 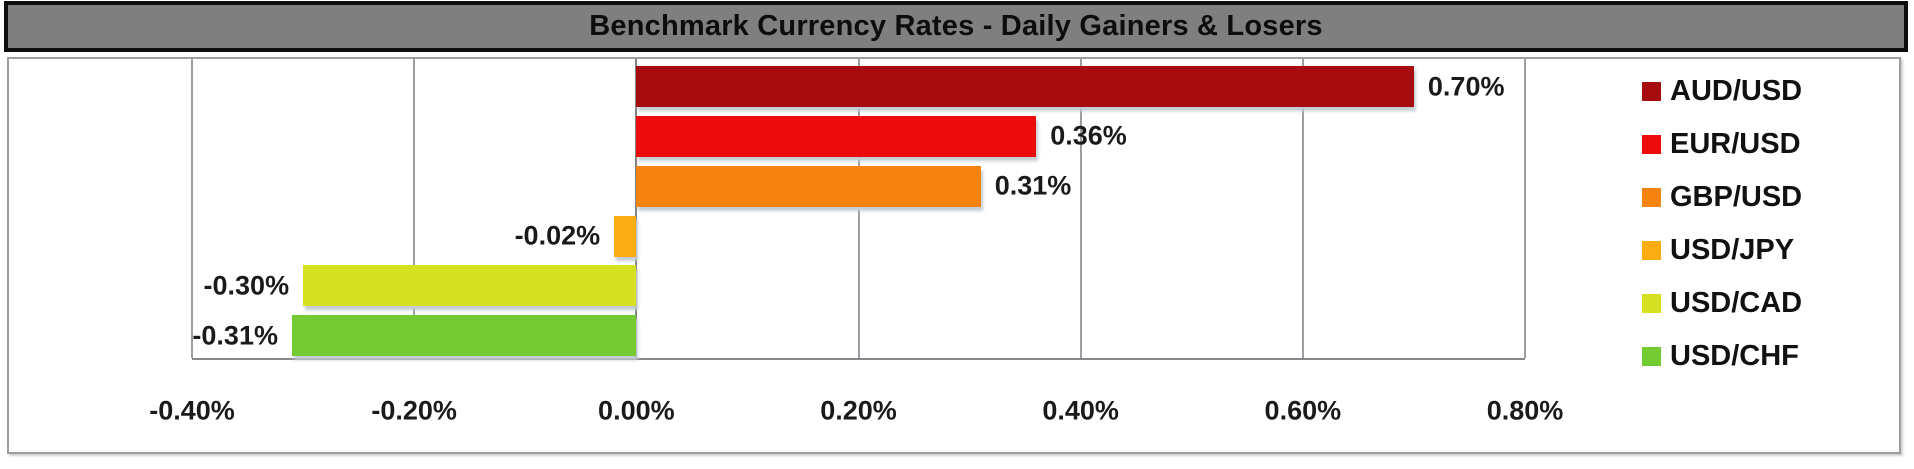 I want to click on x-tick-label--0-40-: -0.40%, so click(x=192, y=410).